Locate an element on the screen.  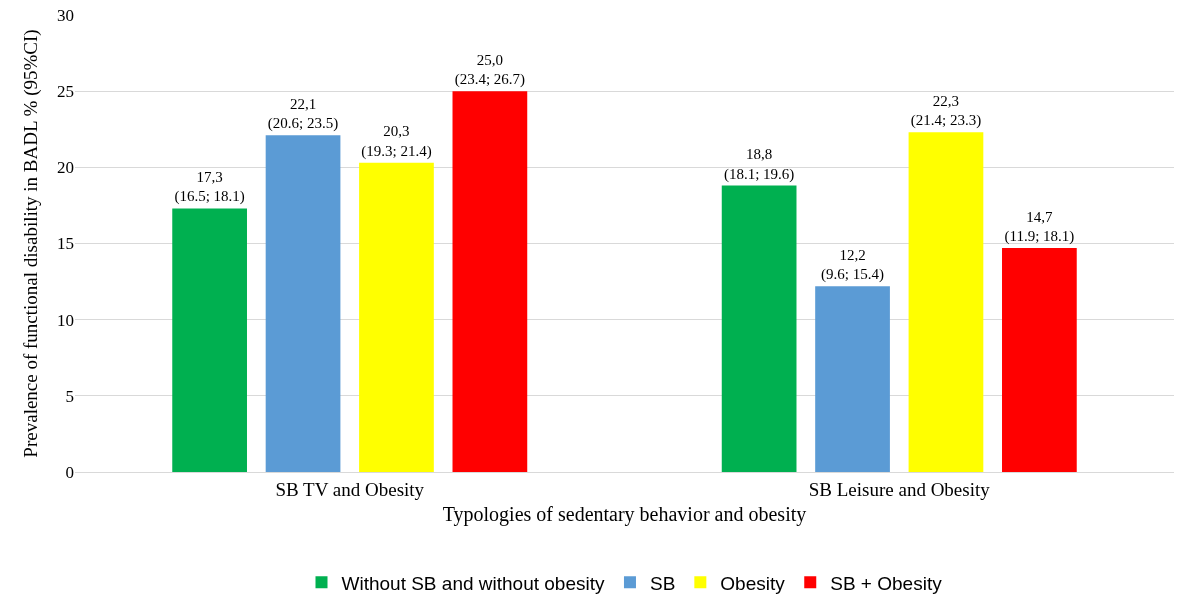
data-label: 17,3 (16.5; 18.1) is located at coordinates (209, 187).